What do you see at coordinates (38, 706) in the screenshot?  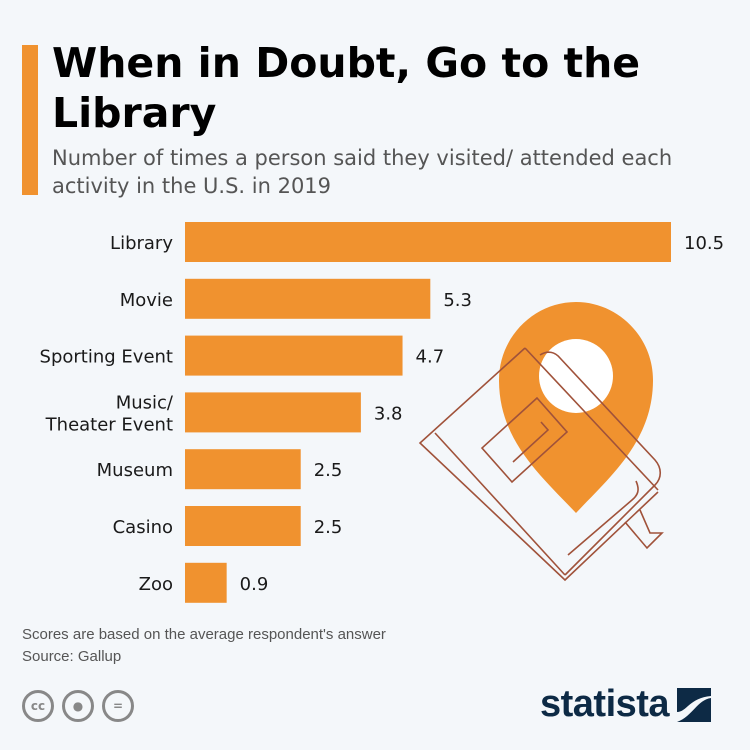 I see `creative-commons-icon: cc` at bounding box center [38, 706].